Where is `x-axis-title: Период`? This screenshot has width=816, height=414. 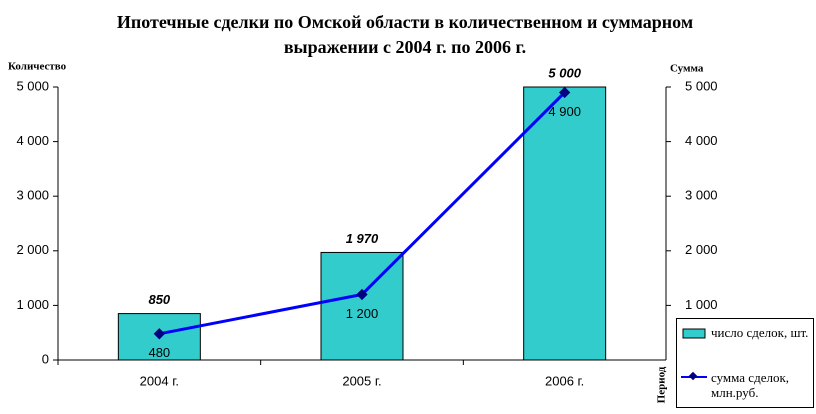 x-axis-title: Период is located at coordinates (662, 384).